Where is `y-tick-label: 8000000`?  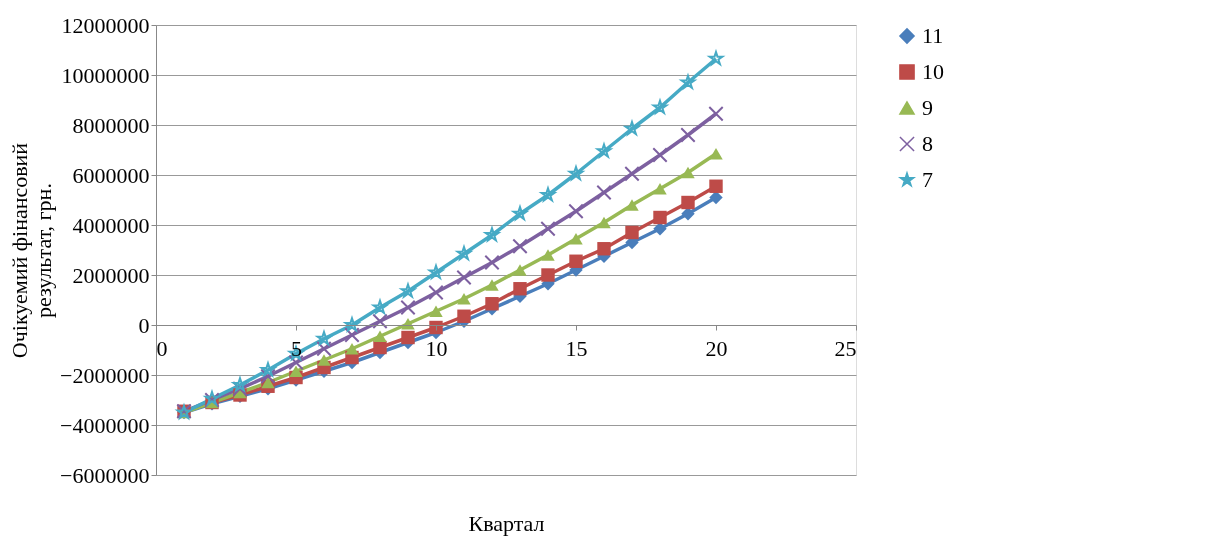
y-tick-label: 8000000 is located at coordinates (111, 125).